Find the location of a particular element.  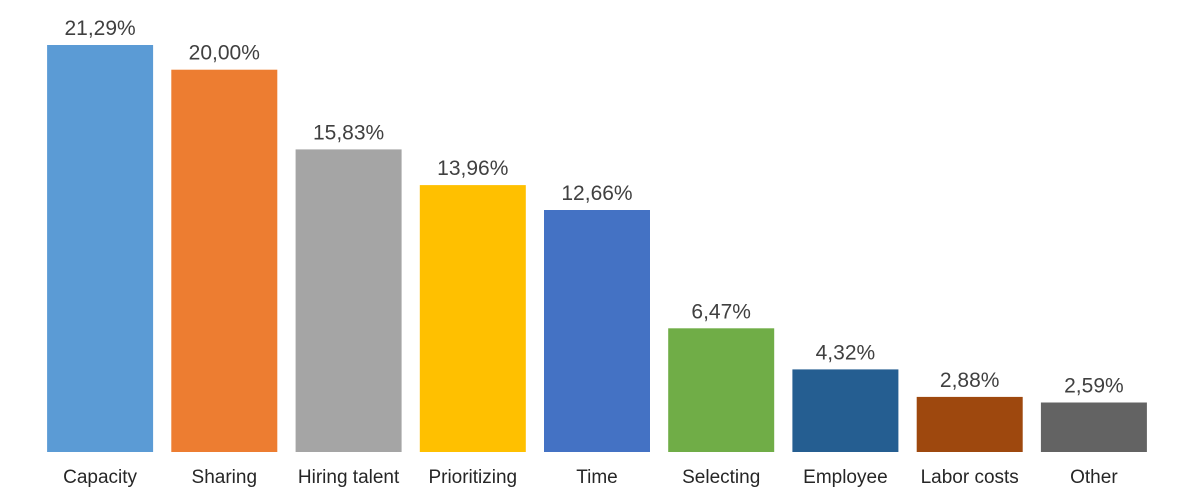

bar-capacity is located at coordinates (100, 248).